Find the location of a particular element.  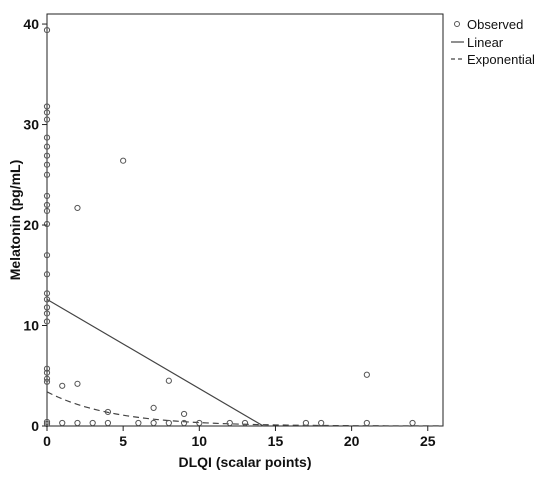

linear-fit-line is located at coordinates (155, 362).